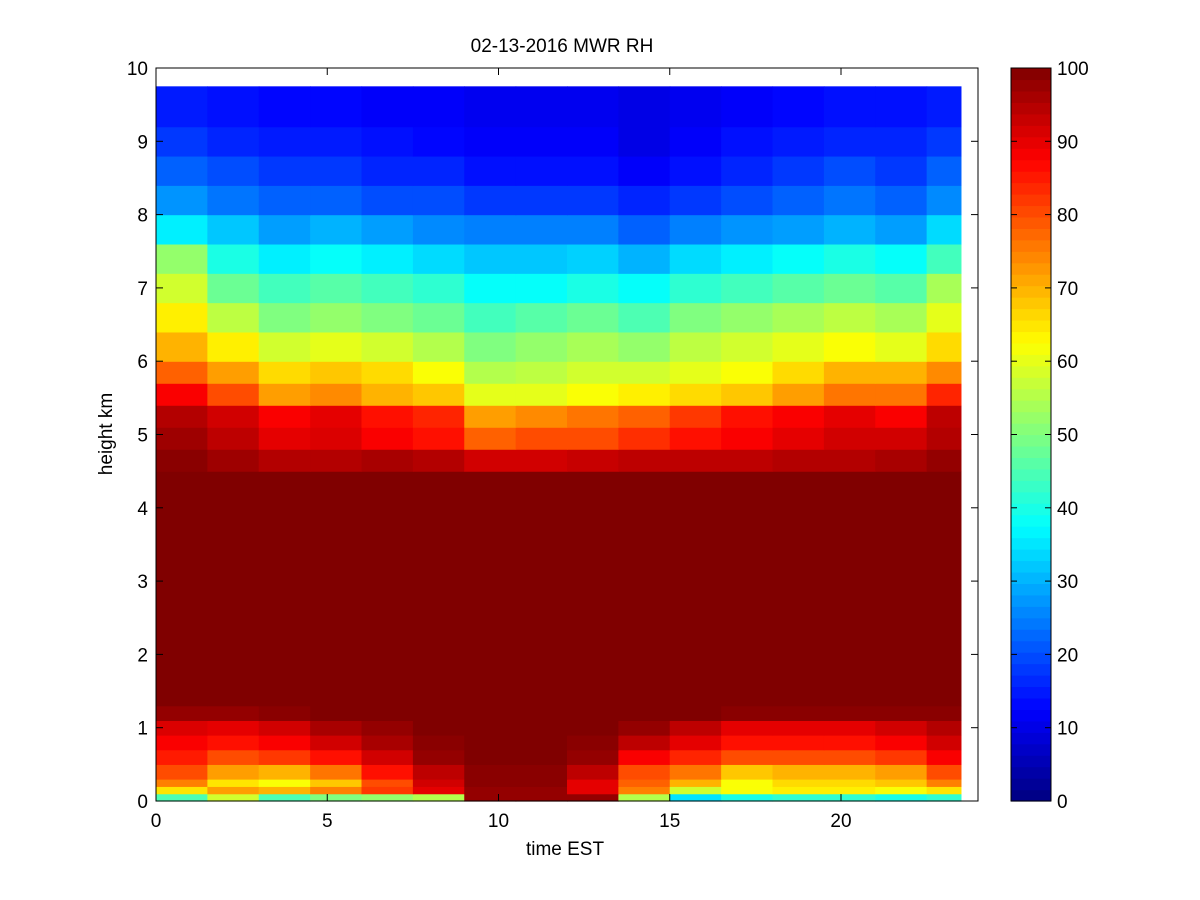 The image size is (1200, 900). I want to click on y-tick-label: 9, so click(142, 142).